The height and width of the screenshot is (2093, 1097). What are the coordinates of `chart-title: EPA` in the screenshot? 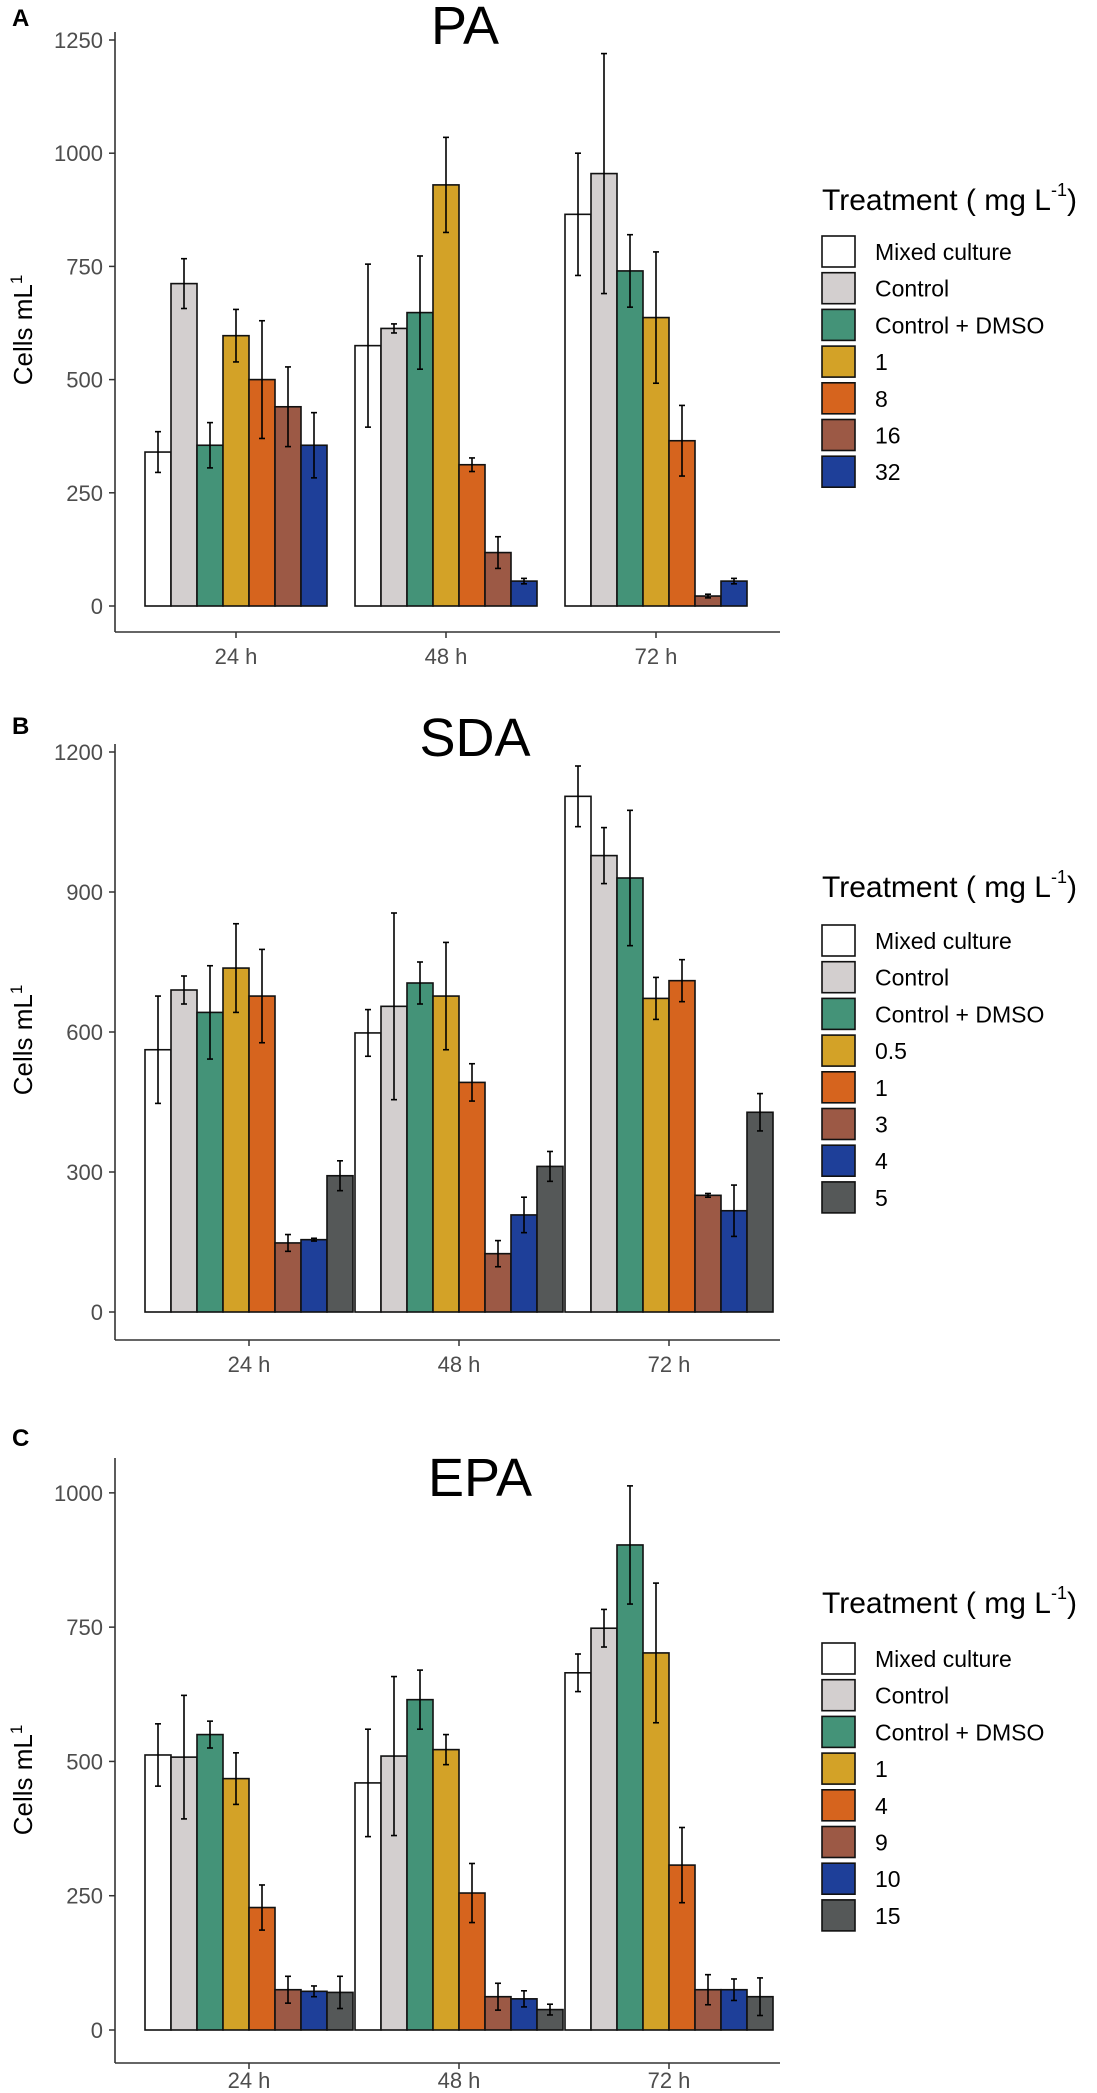 It's located at (480, 1478).